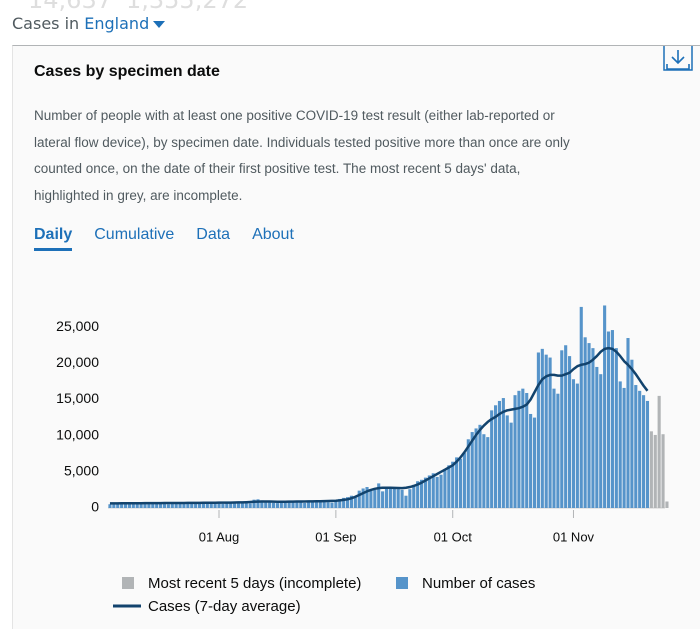  I want to click on tab: About, so click(273, 234).